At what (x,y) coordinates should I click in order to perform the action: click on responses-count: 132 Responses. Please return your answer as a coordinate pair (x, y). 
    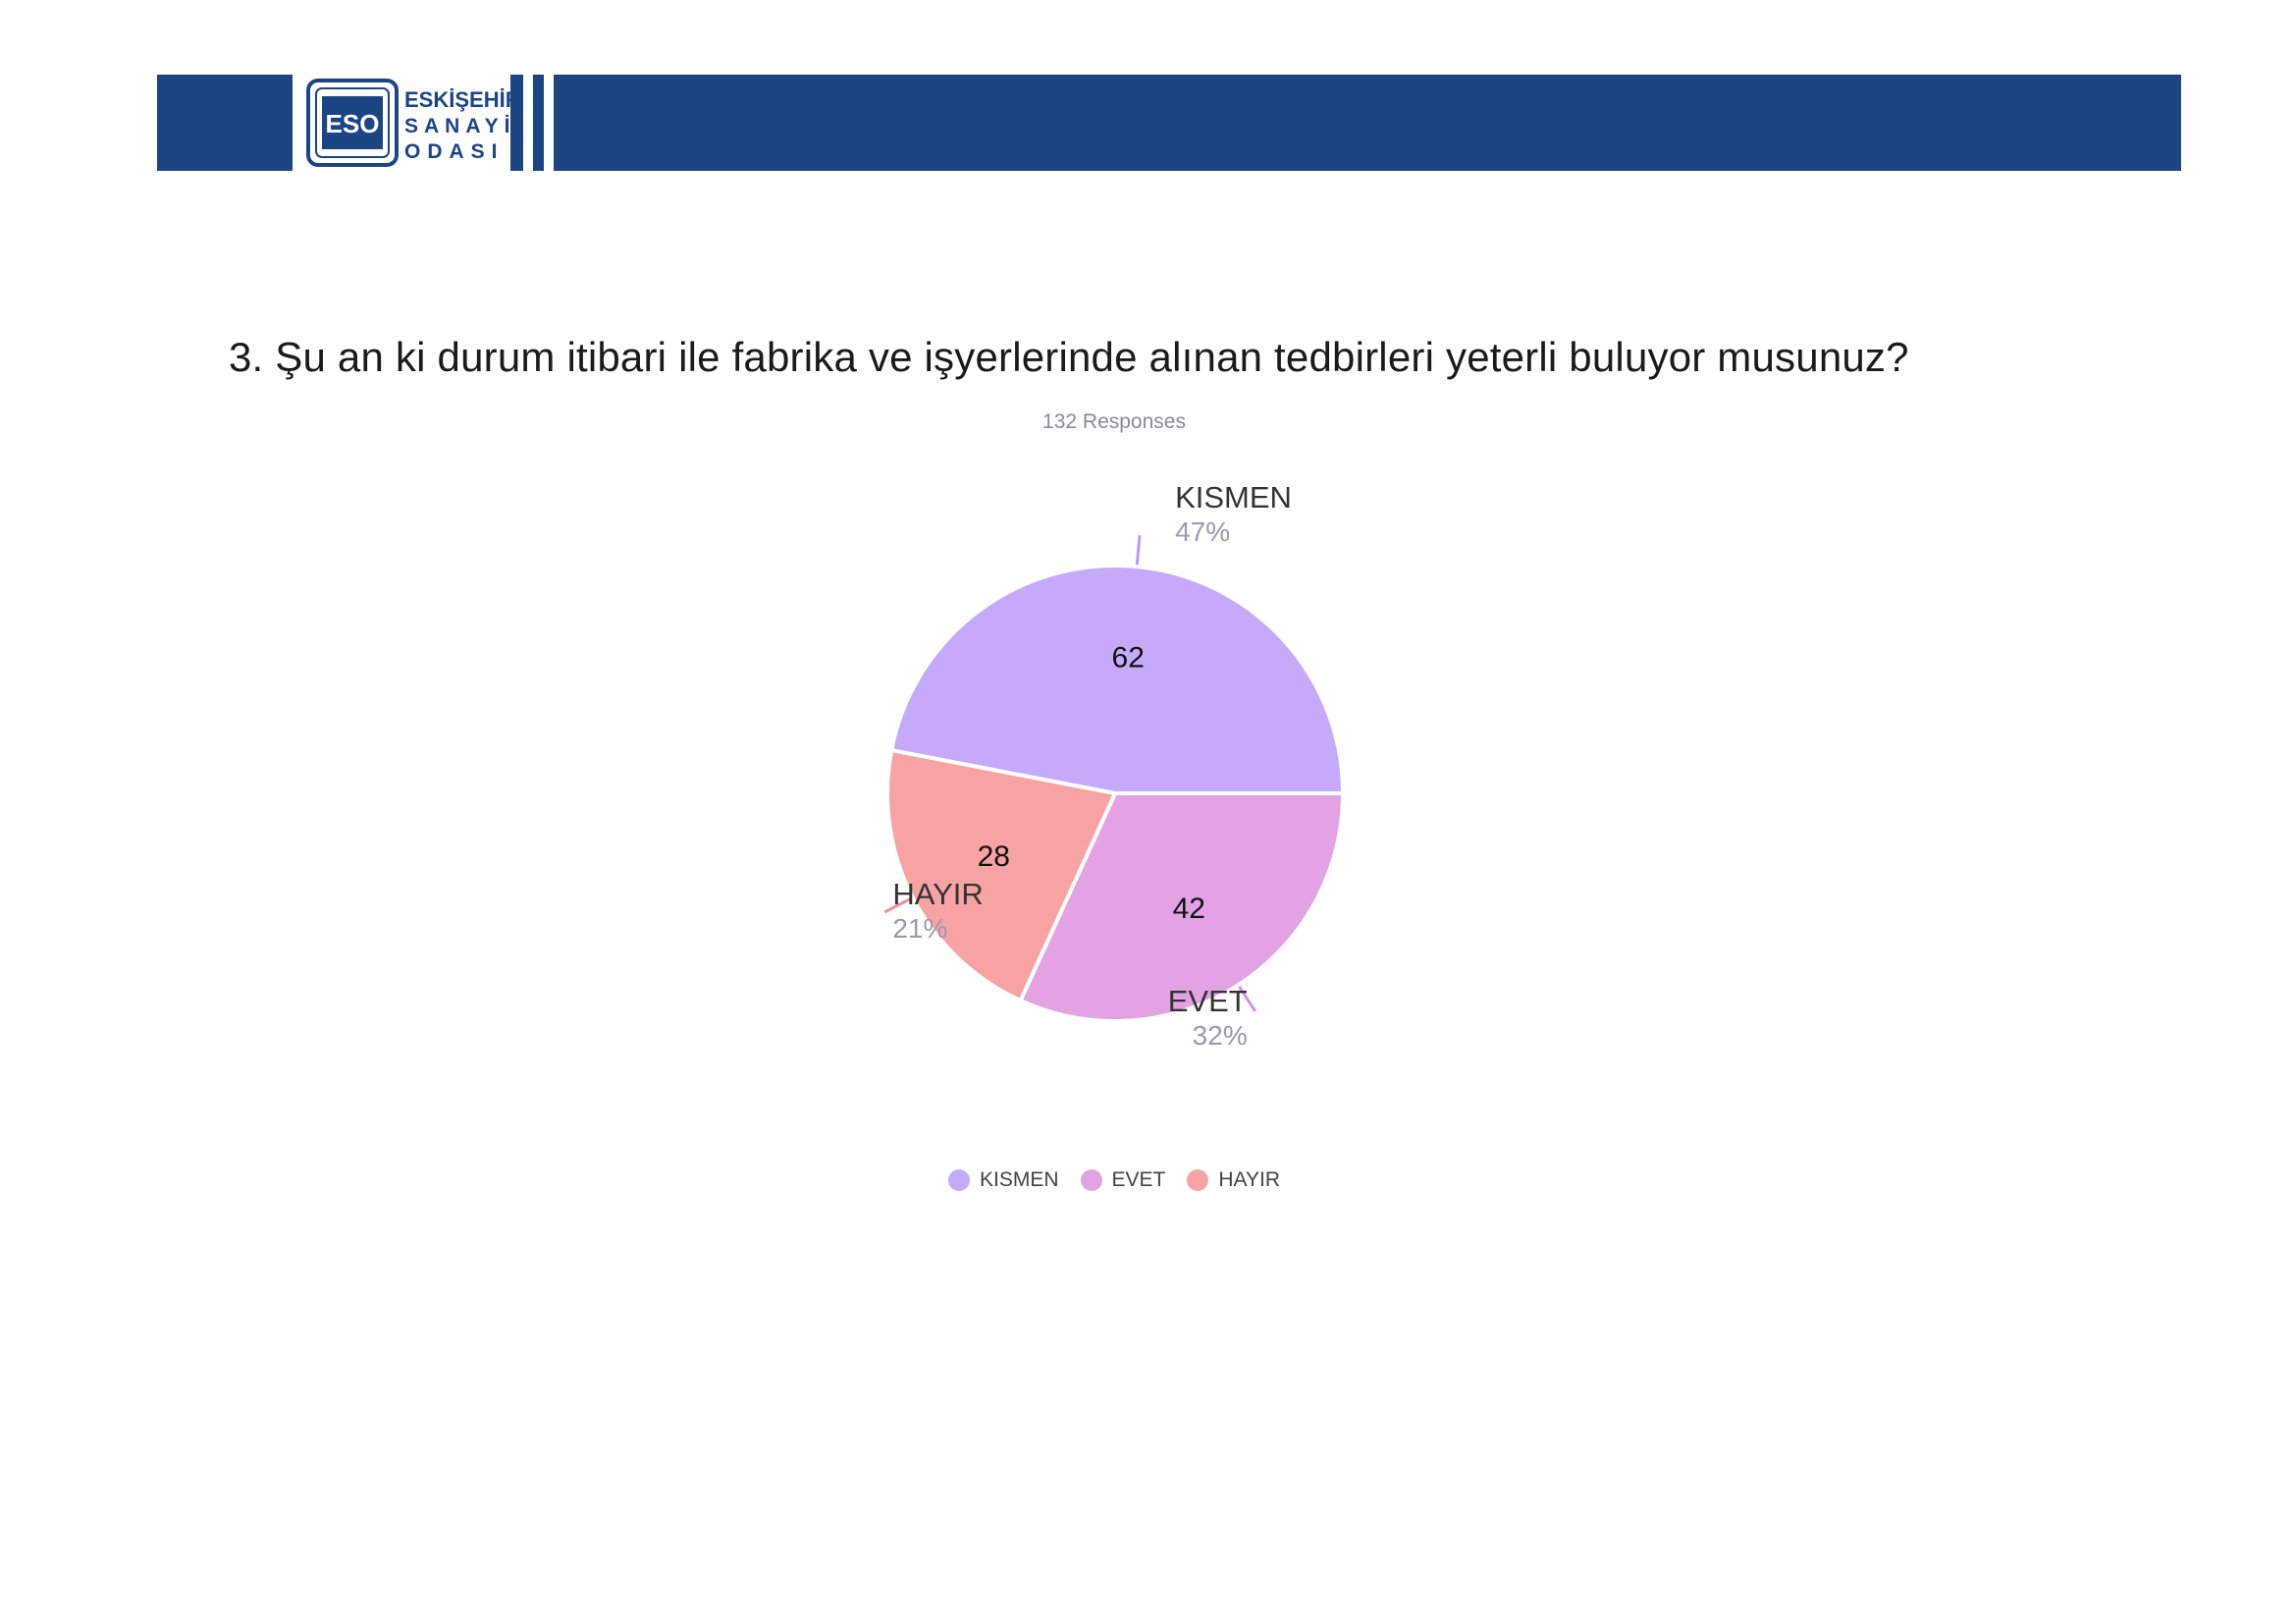
    Looking at the image, I should click on (1114, 421).